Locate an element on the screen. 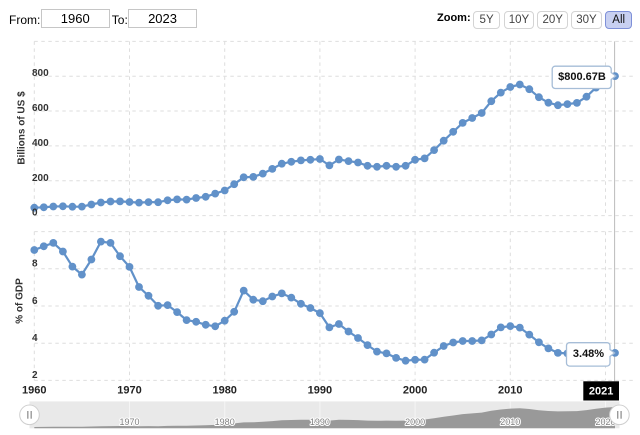 This screenshot has height=435, width=640. svg-text: 200 is located at coordinates (40, 178).